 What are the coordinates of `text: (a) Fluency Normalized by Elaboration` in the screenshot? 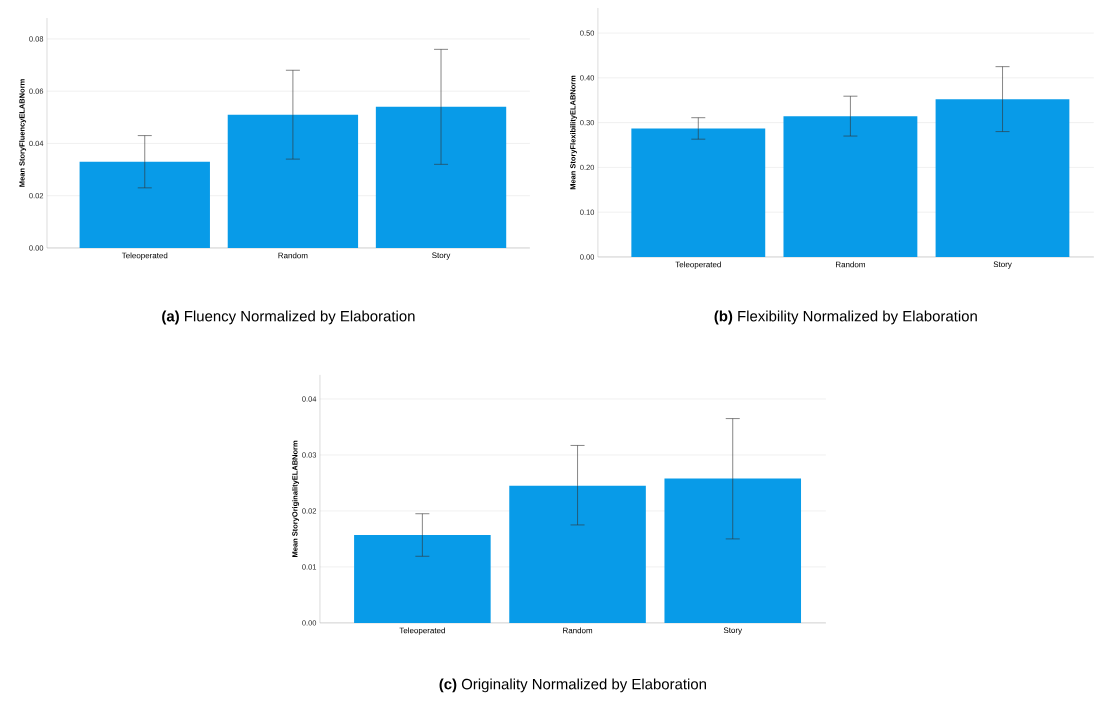 It's located at (288, 317).